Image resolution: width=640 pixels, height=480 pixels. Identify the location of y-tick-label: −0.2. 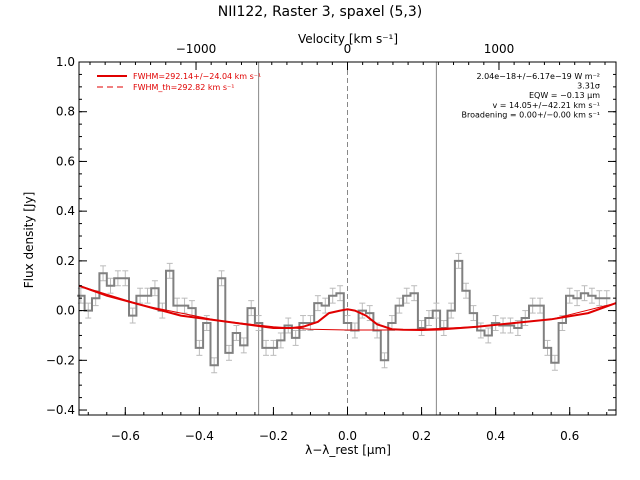
(60, 360).